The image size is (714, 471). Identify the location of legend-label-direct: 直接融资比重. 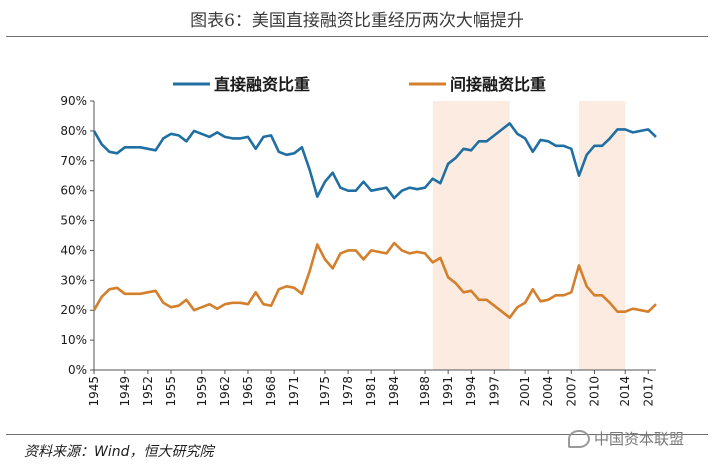
(262, 84).